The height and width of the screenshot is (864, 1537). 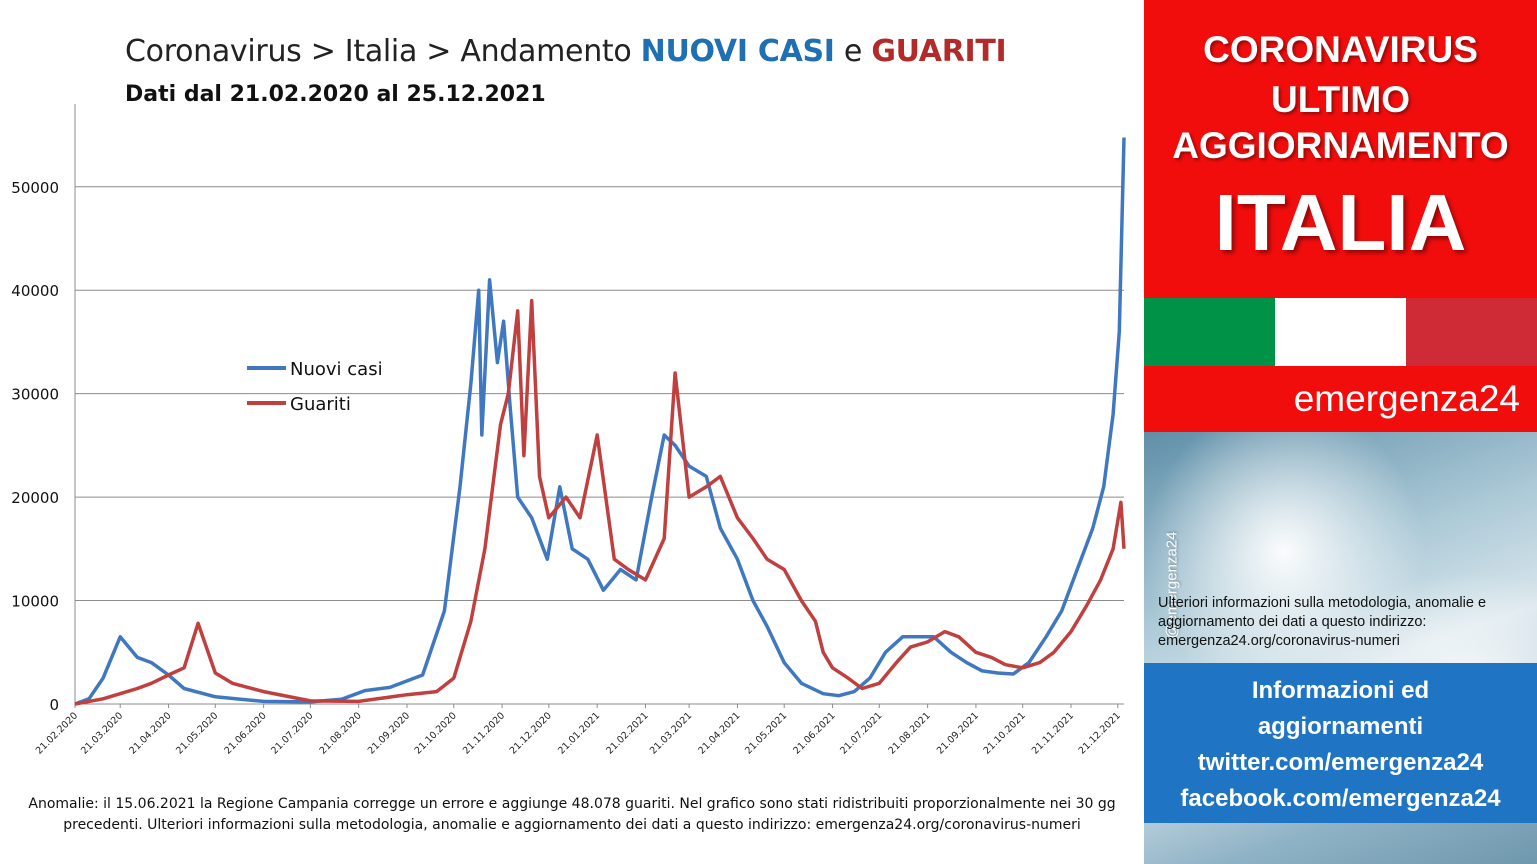 I want to click on italian-flag, so click(x=1340, y=332).